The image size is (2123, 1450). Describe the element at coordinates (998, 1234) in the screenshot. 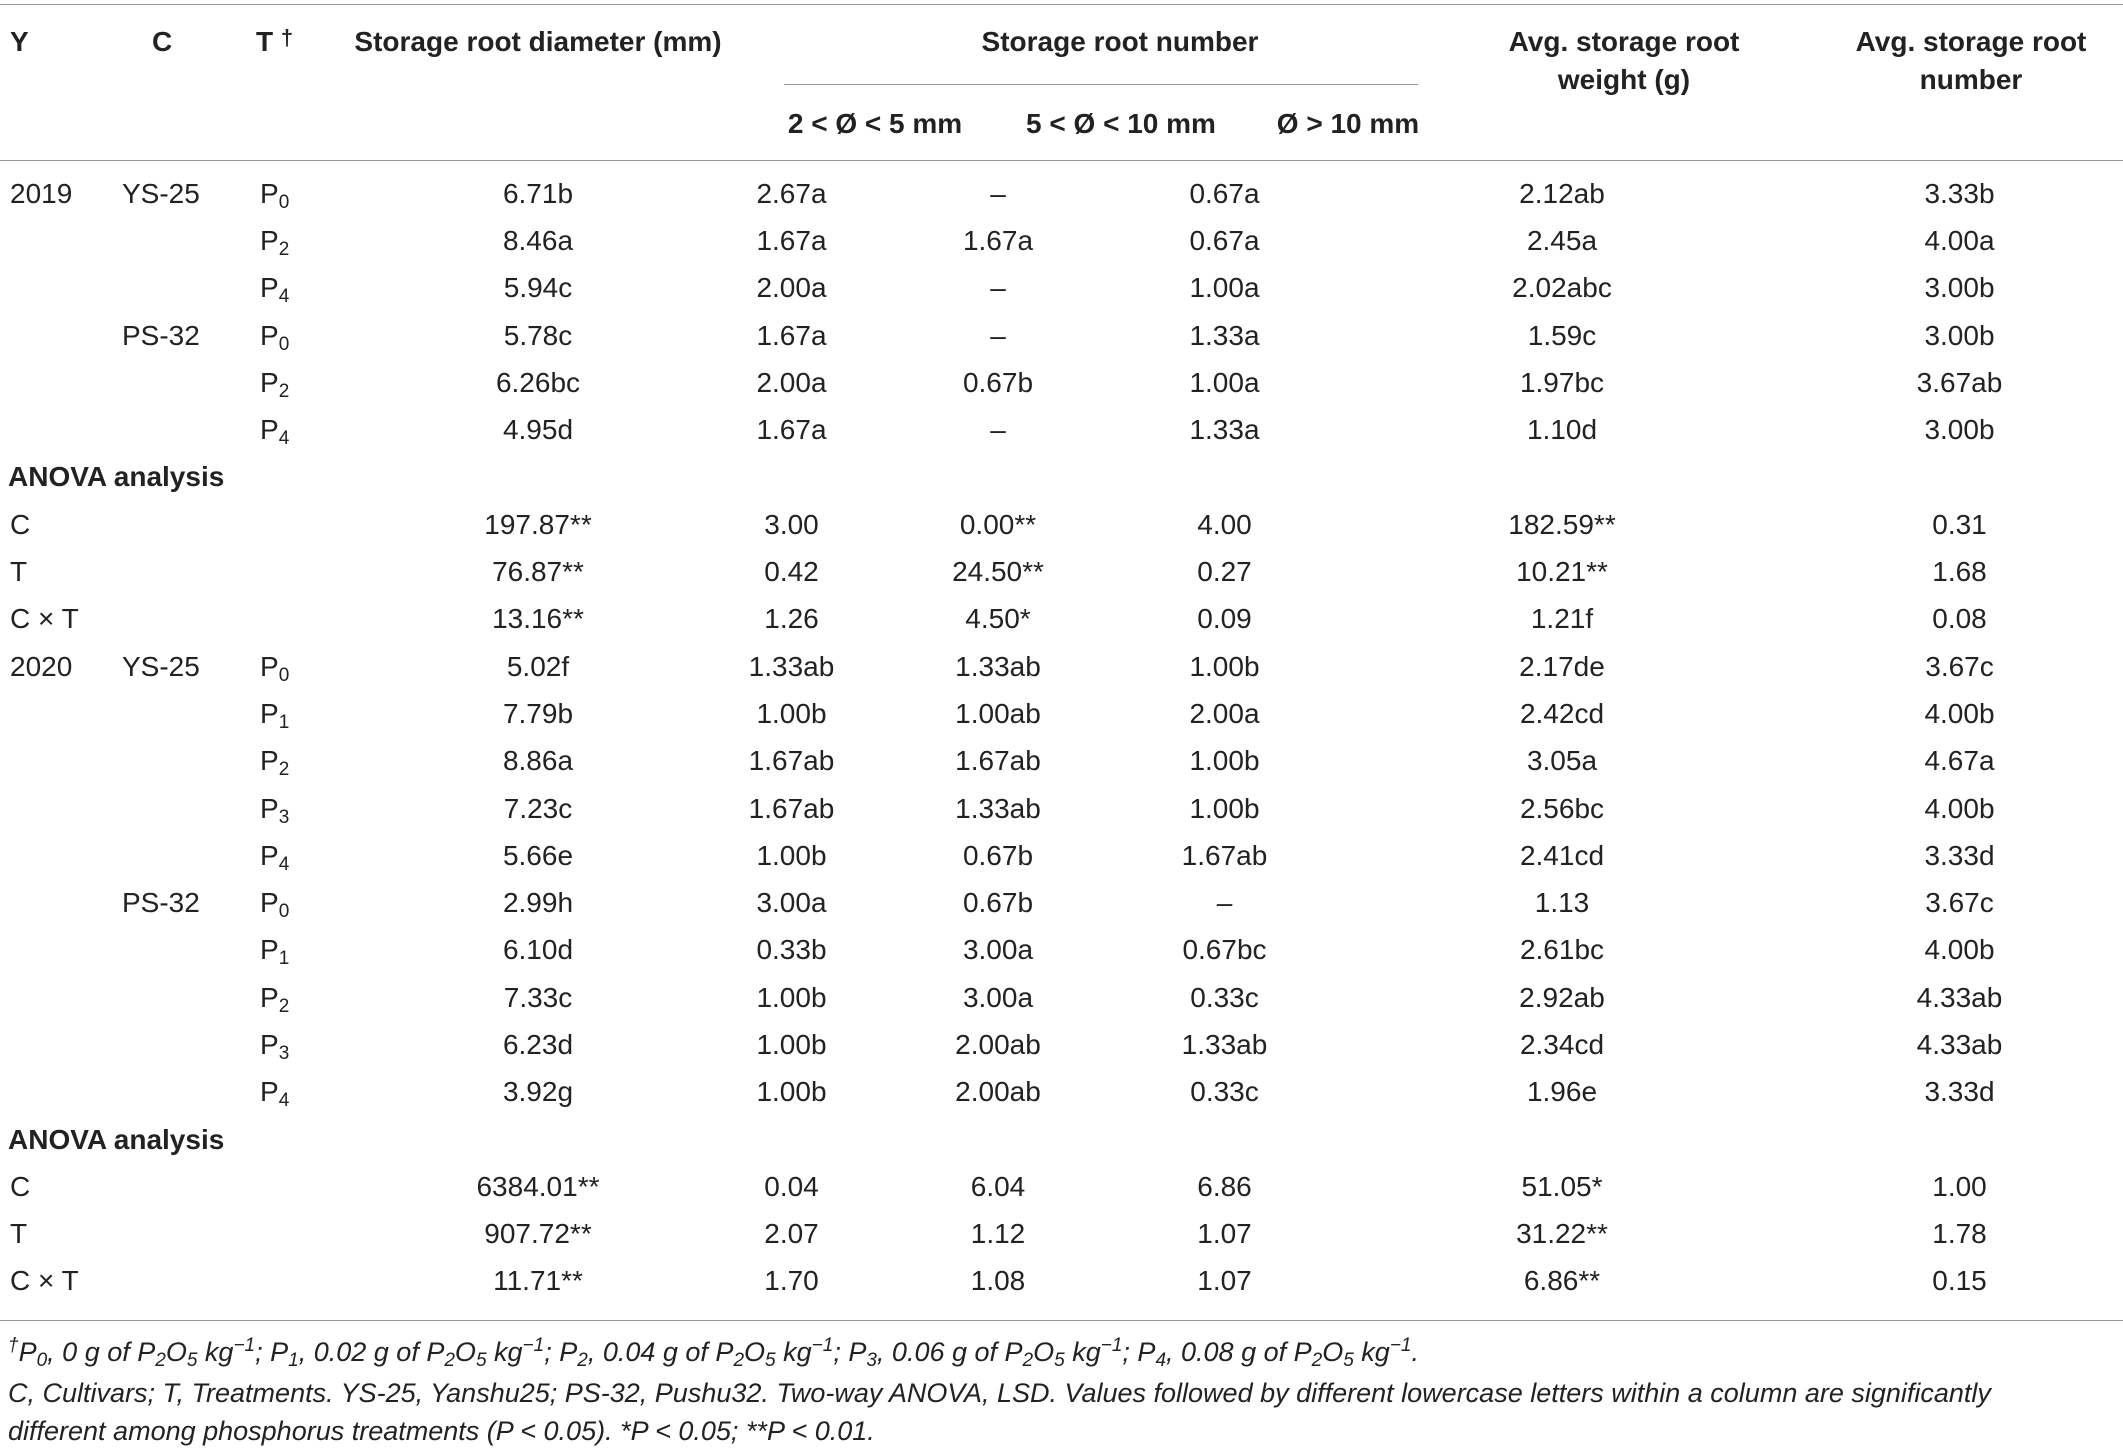

I see `cell-n2: 1.12` at that location.